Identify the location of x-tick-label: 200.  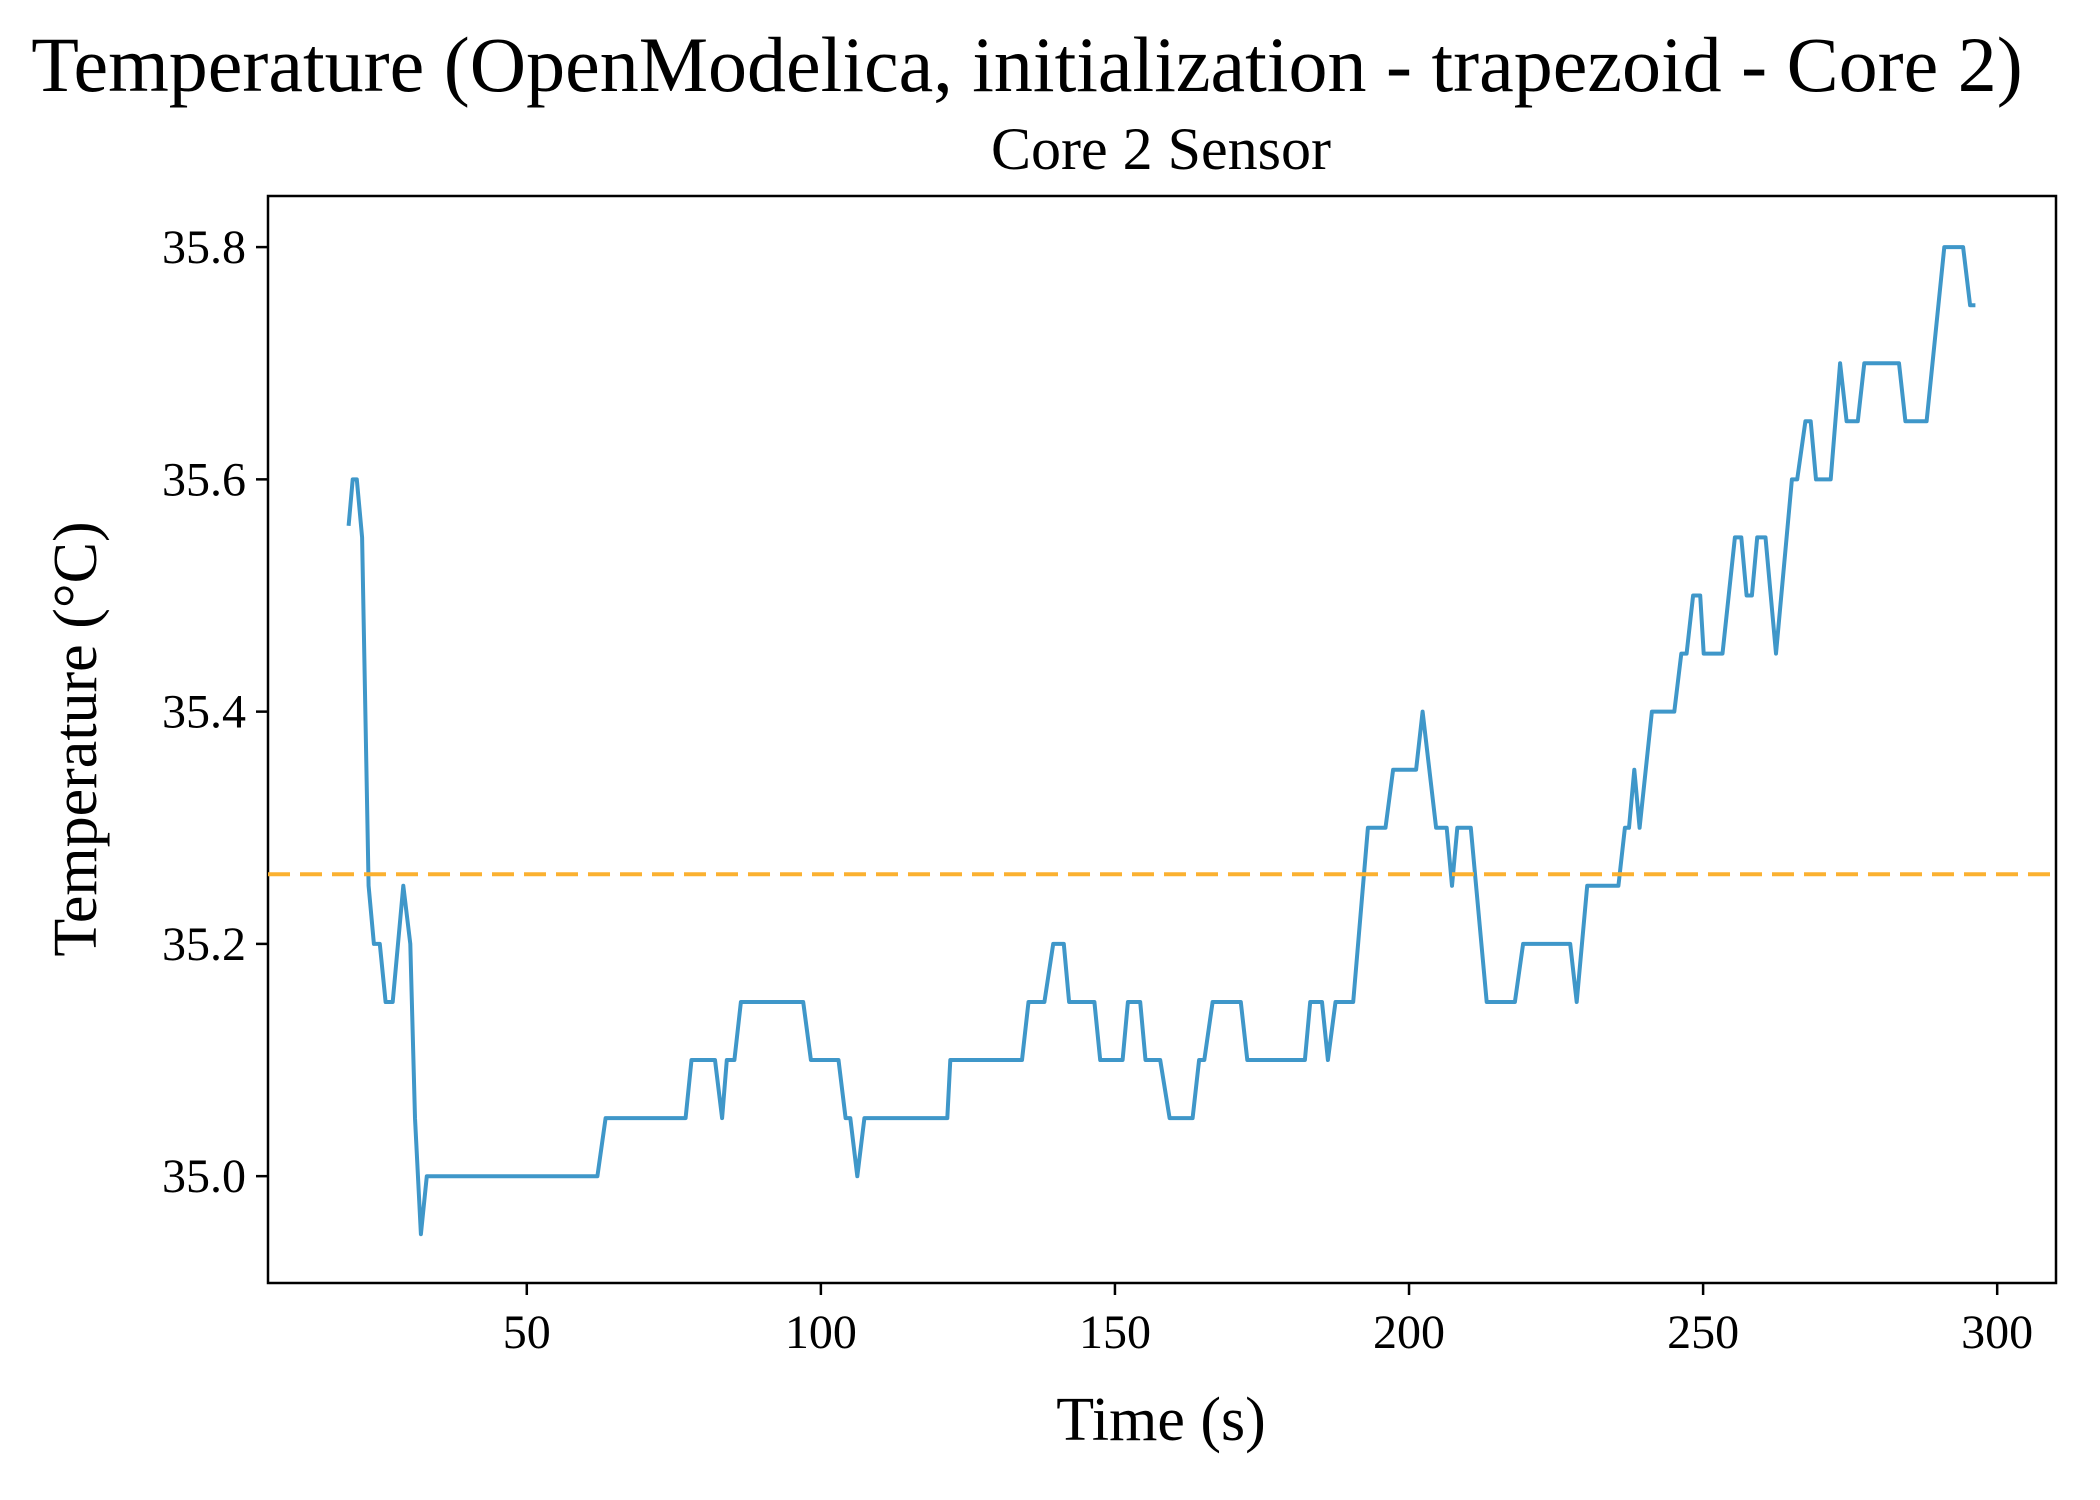
(1409, 1332).